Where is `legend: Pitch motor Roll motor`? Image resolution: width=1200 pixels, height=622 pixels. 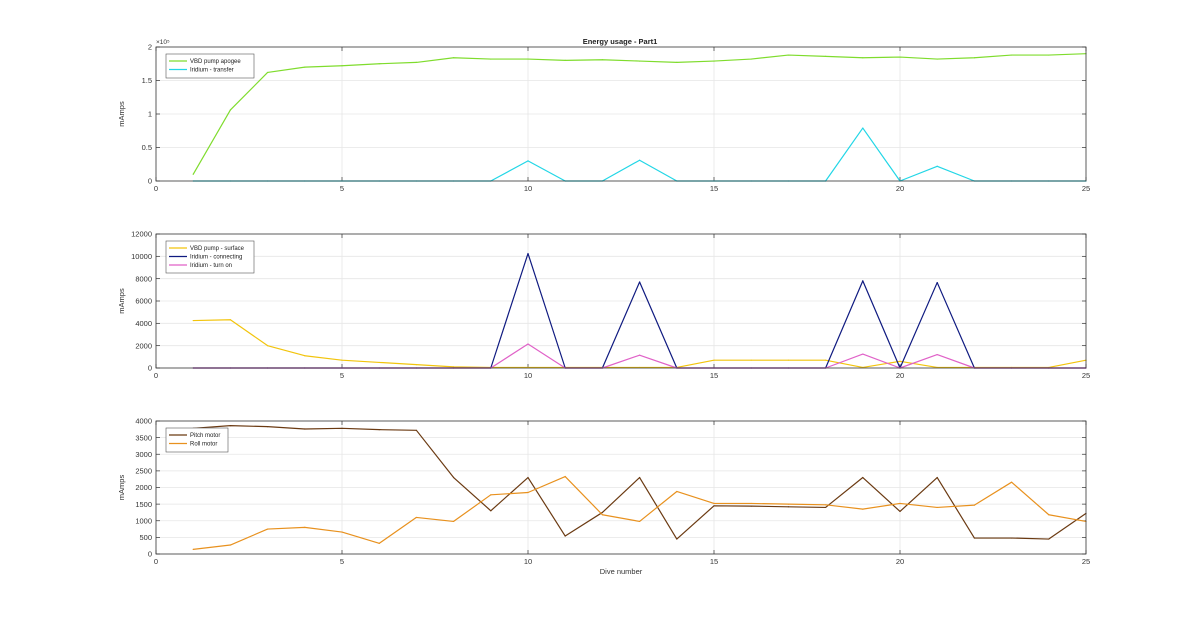
legend: Pitch motor Roll motor is located at coordinates (197, 440).